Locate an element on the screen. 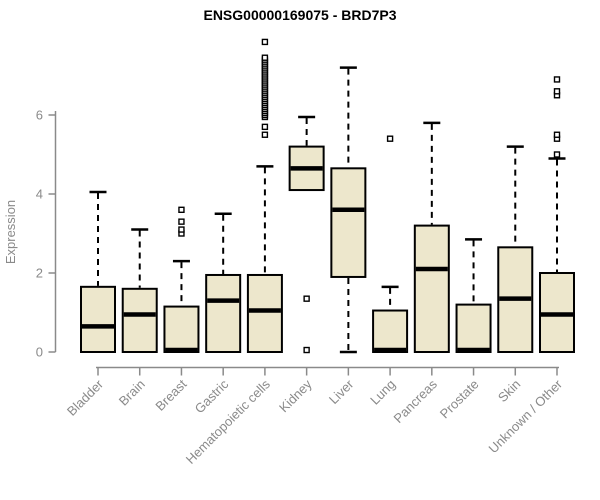 Image resolution: width=600 pixels, height=500 pixels. y-tick-label: 2 is located at coordinates (39, 273).